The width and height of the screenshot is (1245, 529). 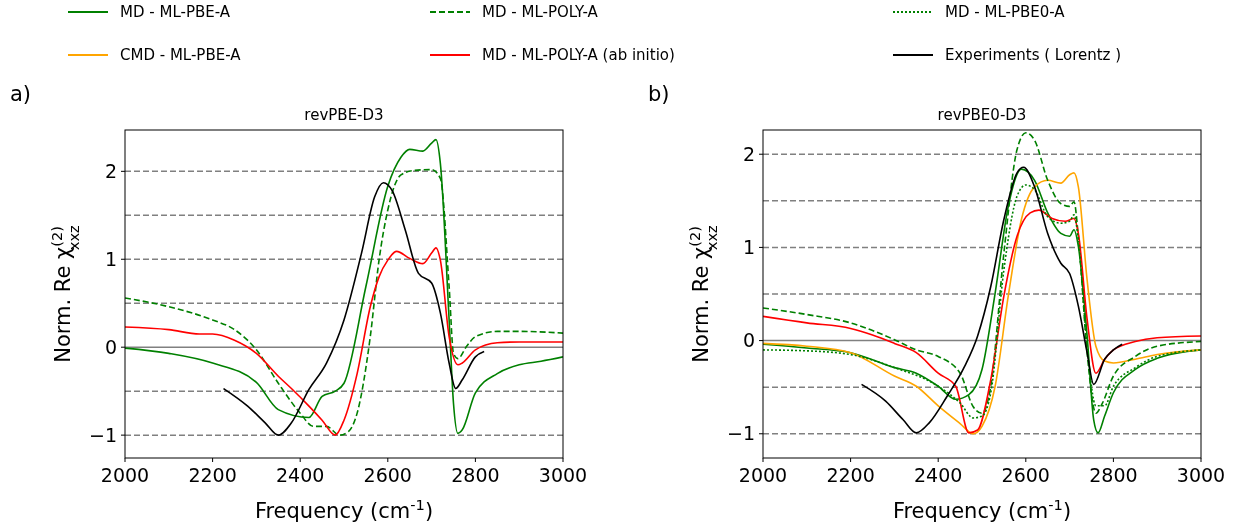 What do you see at coordinates (344, 115) in the screenshot?
I see `chart-title: revPBE-D3` at bounding box center [344, 115].